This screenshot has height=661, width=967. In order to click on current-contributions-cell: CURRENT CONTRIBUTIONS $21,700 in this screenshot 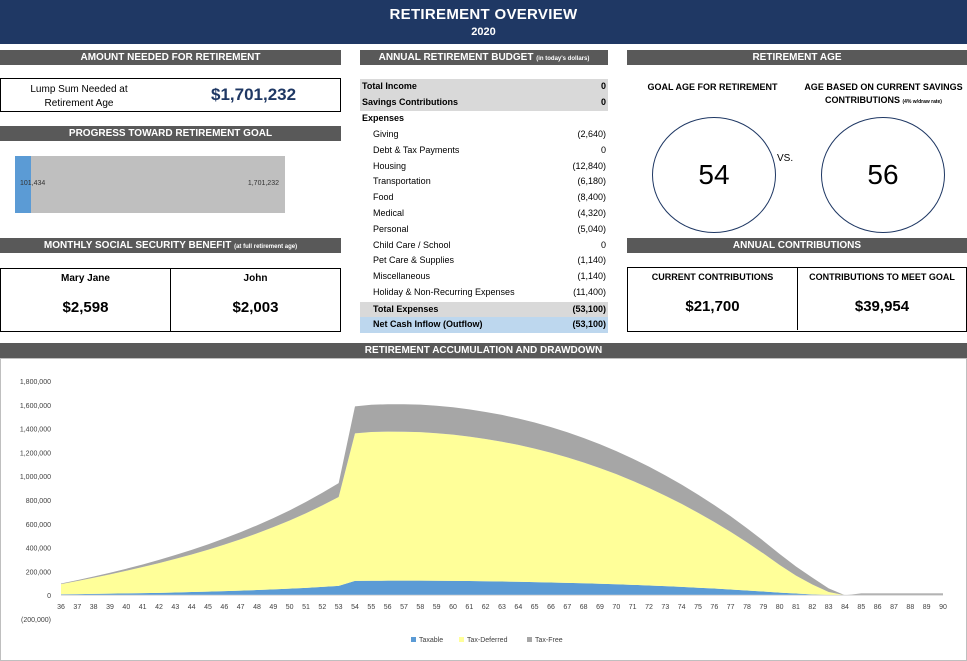, I will do `click(713, 299)`.